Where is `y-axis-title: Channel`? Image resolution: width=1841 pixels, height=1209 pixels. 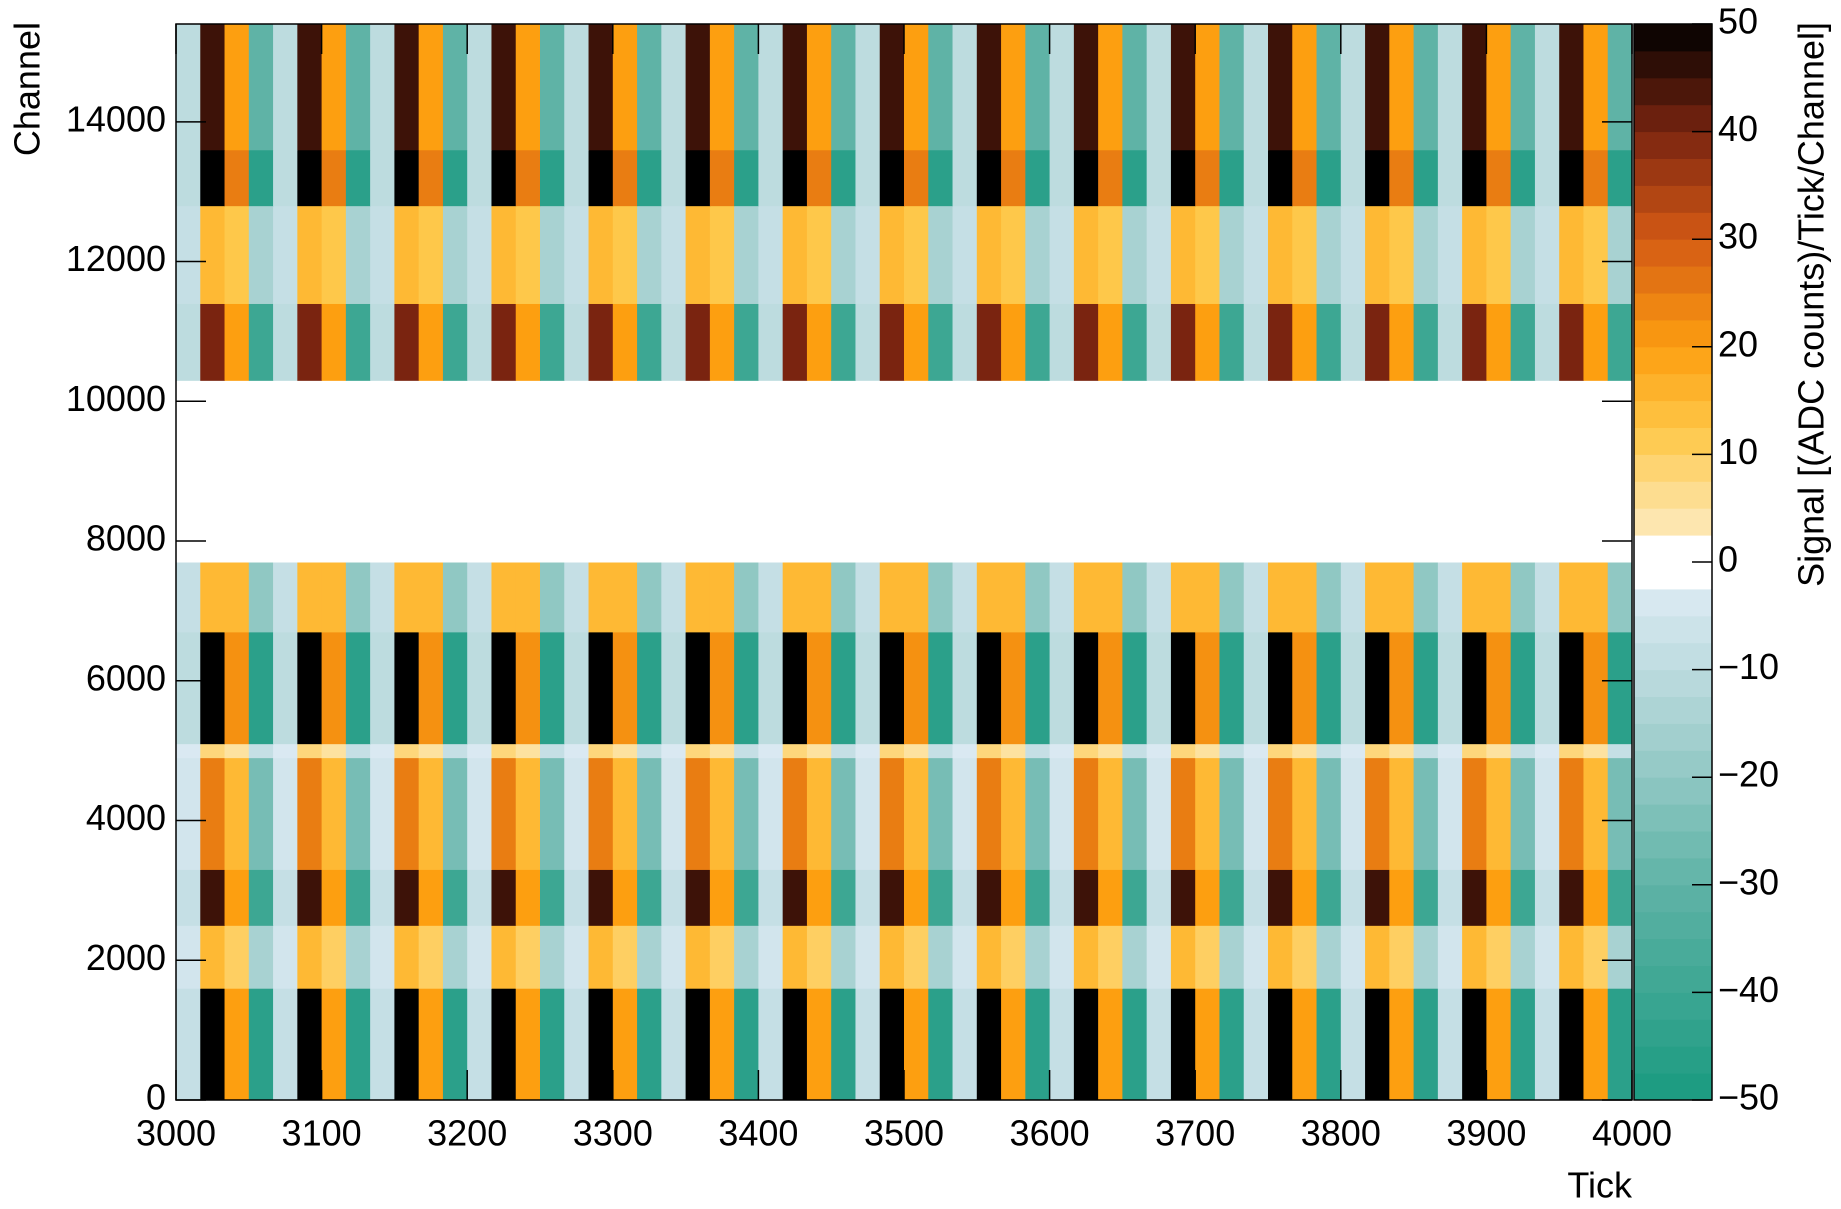
y-axis-title: Channel is located at coordinates (27, 89).